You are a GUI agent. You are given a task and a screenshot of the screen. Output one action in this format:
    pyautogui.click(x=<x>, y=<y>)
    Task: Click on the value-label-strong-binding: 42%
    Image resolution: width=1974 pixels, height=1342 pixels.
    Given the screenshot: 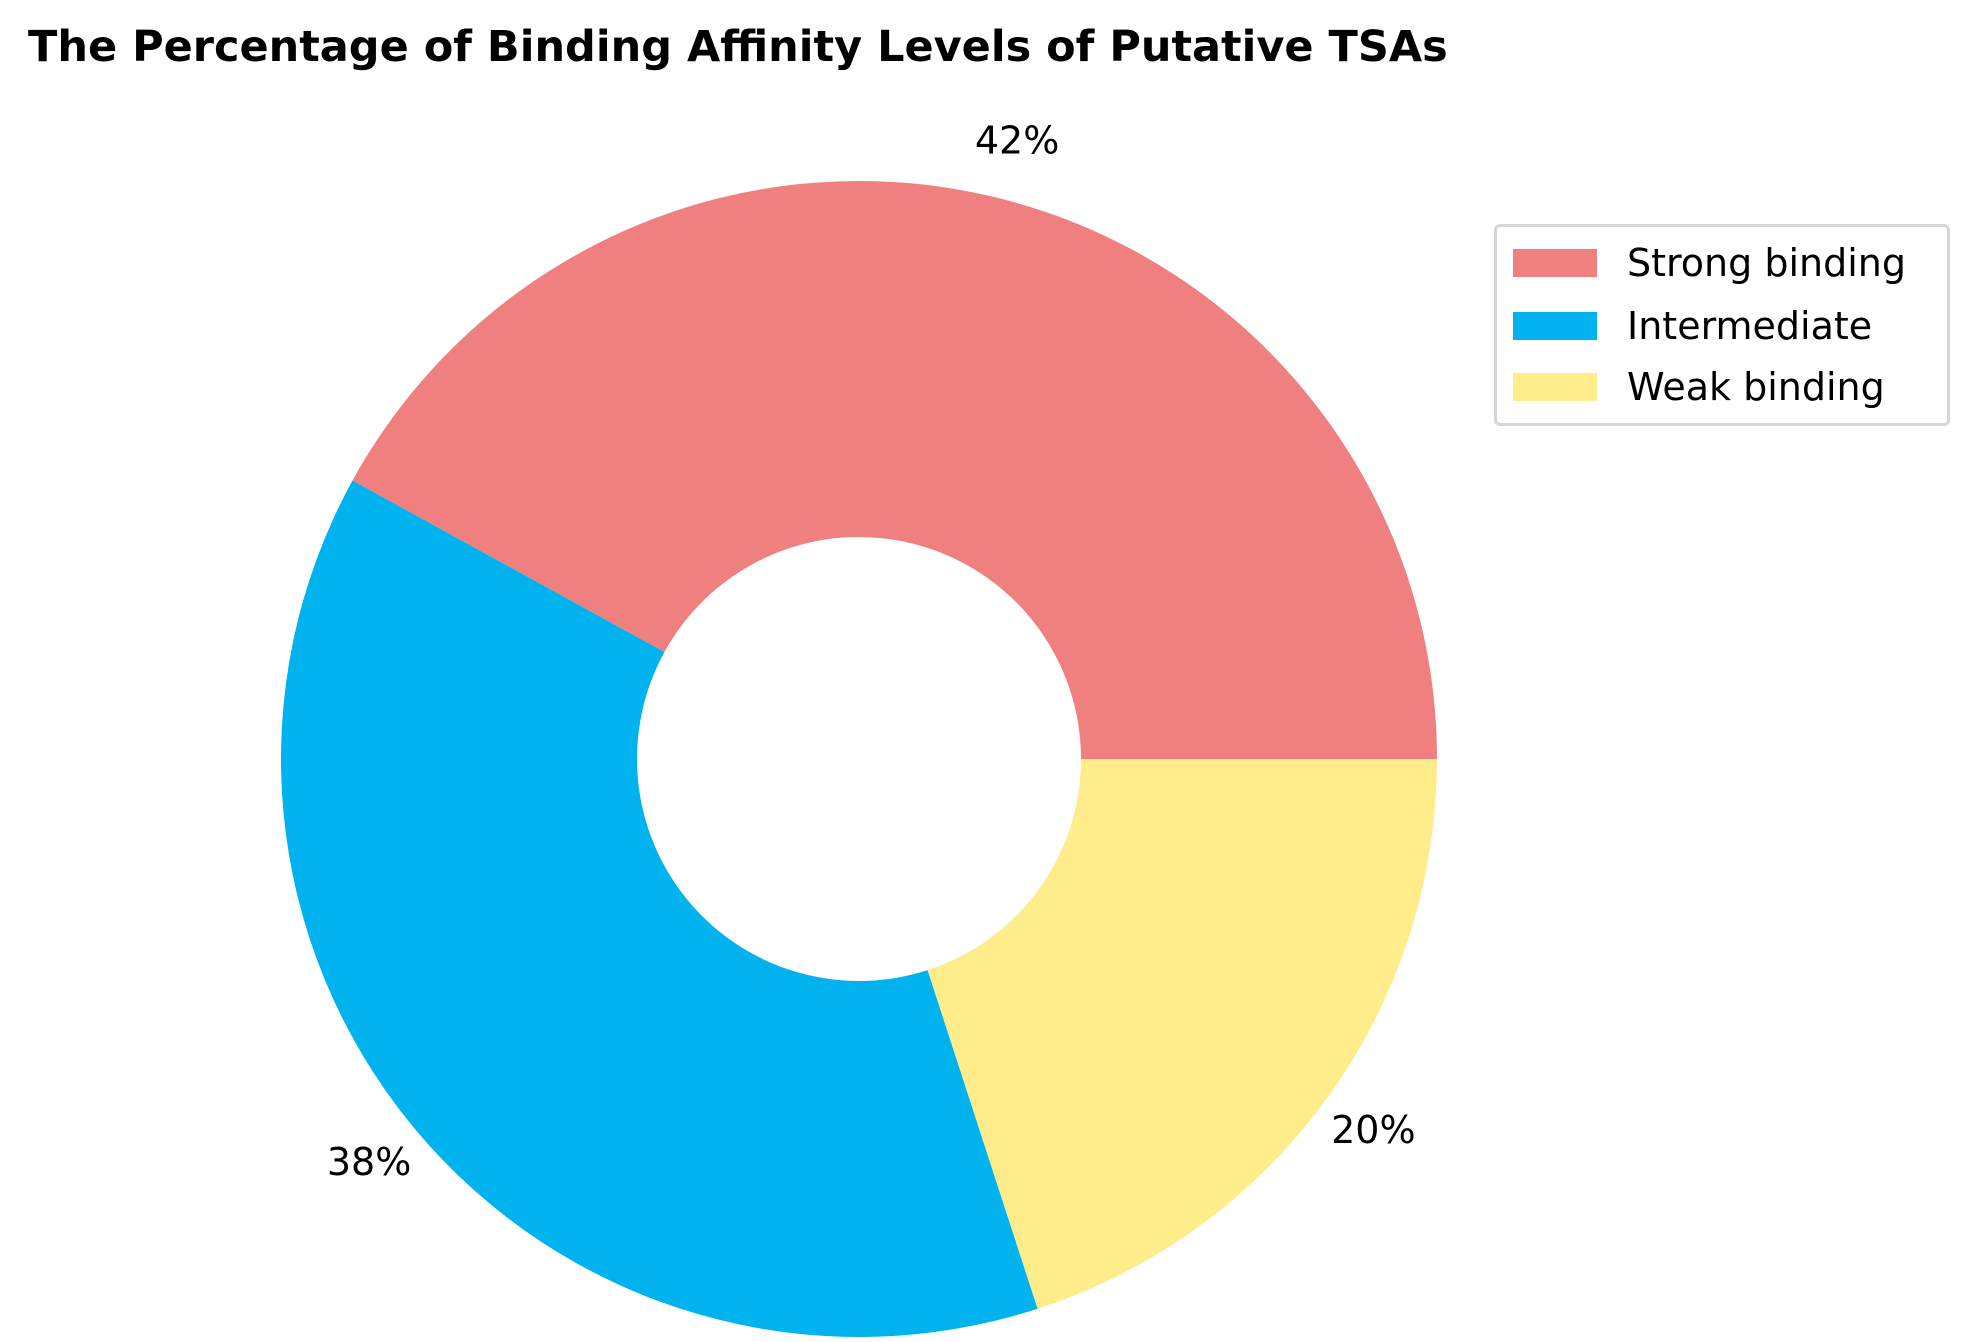 What is the action you would take?
    pyautogui.click(x=1017, y=141)
    